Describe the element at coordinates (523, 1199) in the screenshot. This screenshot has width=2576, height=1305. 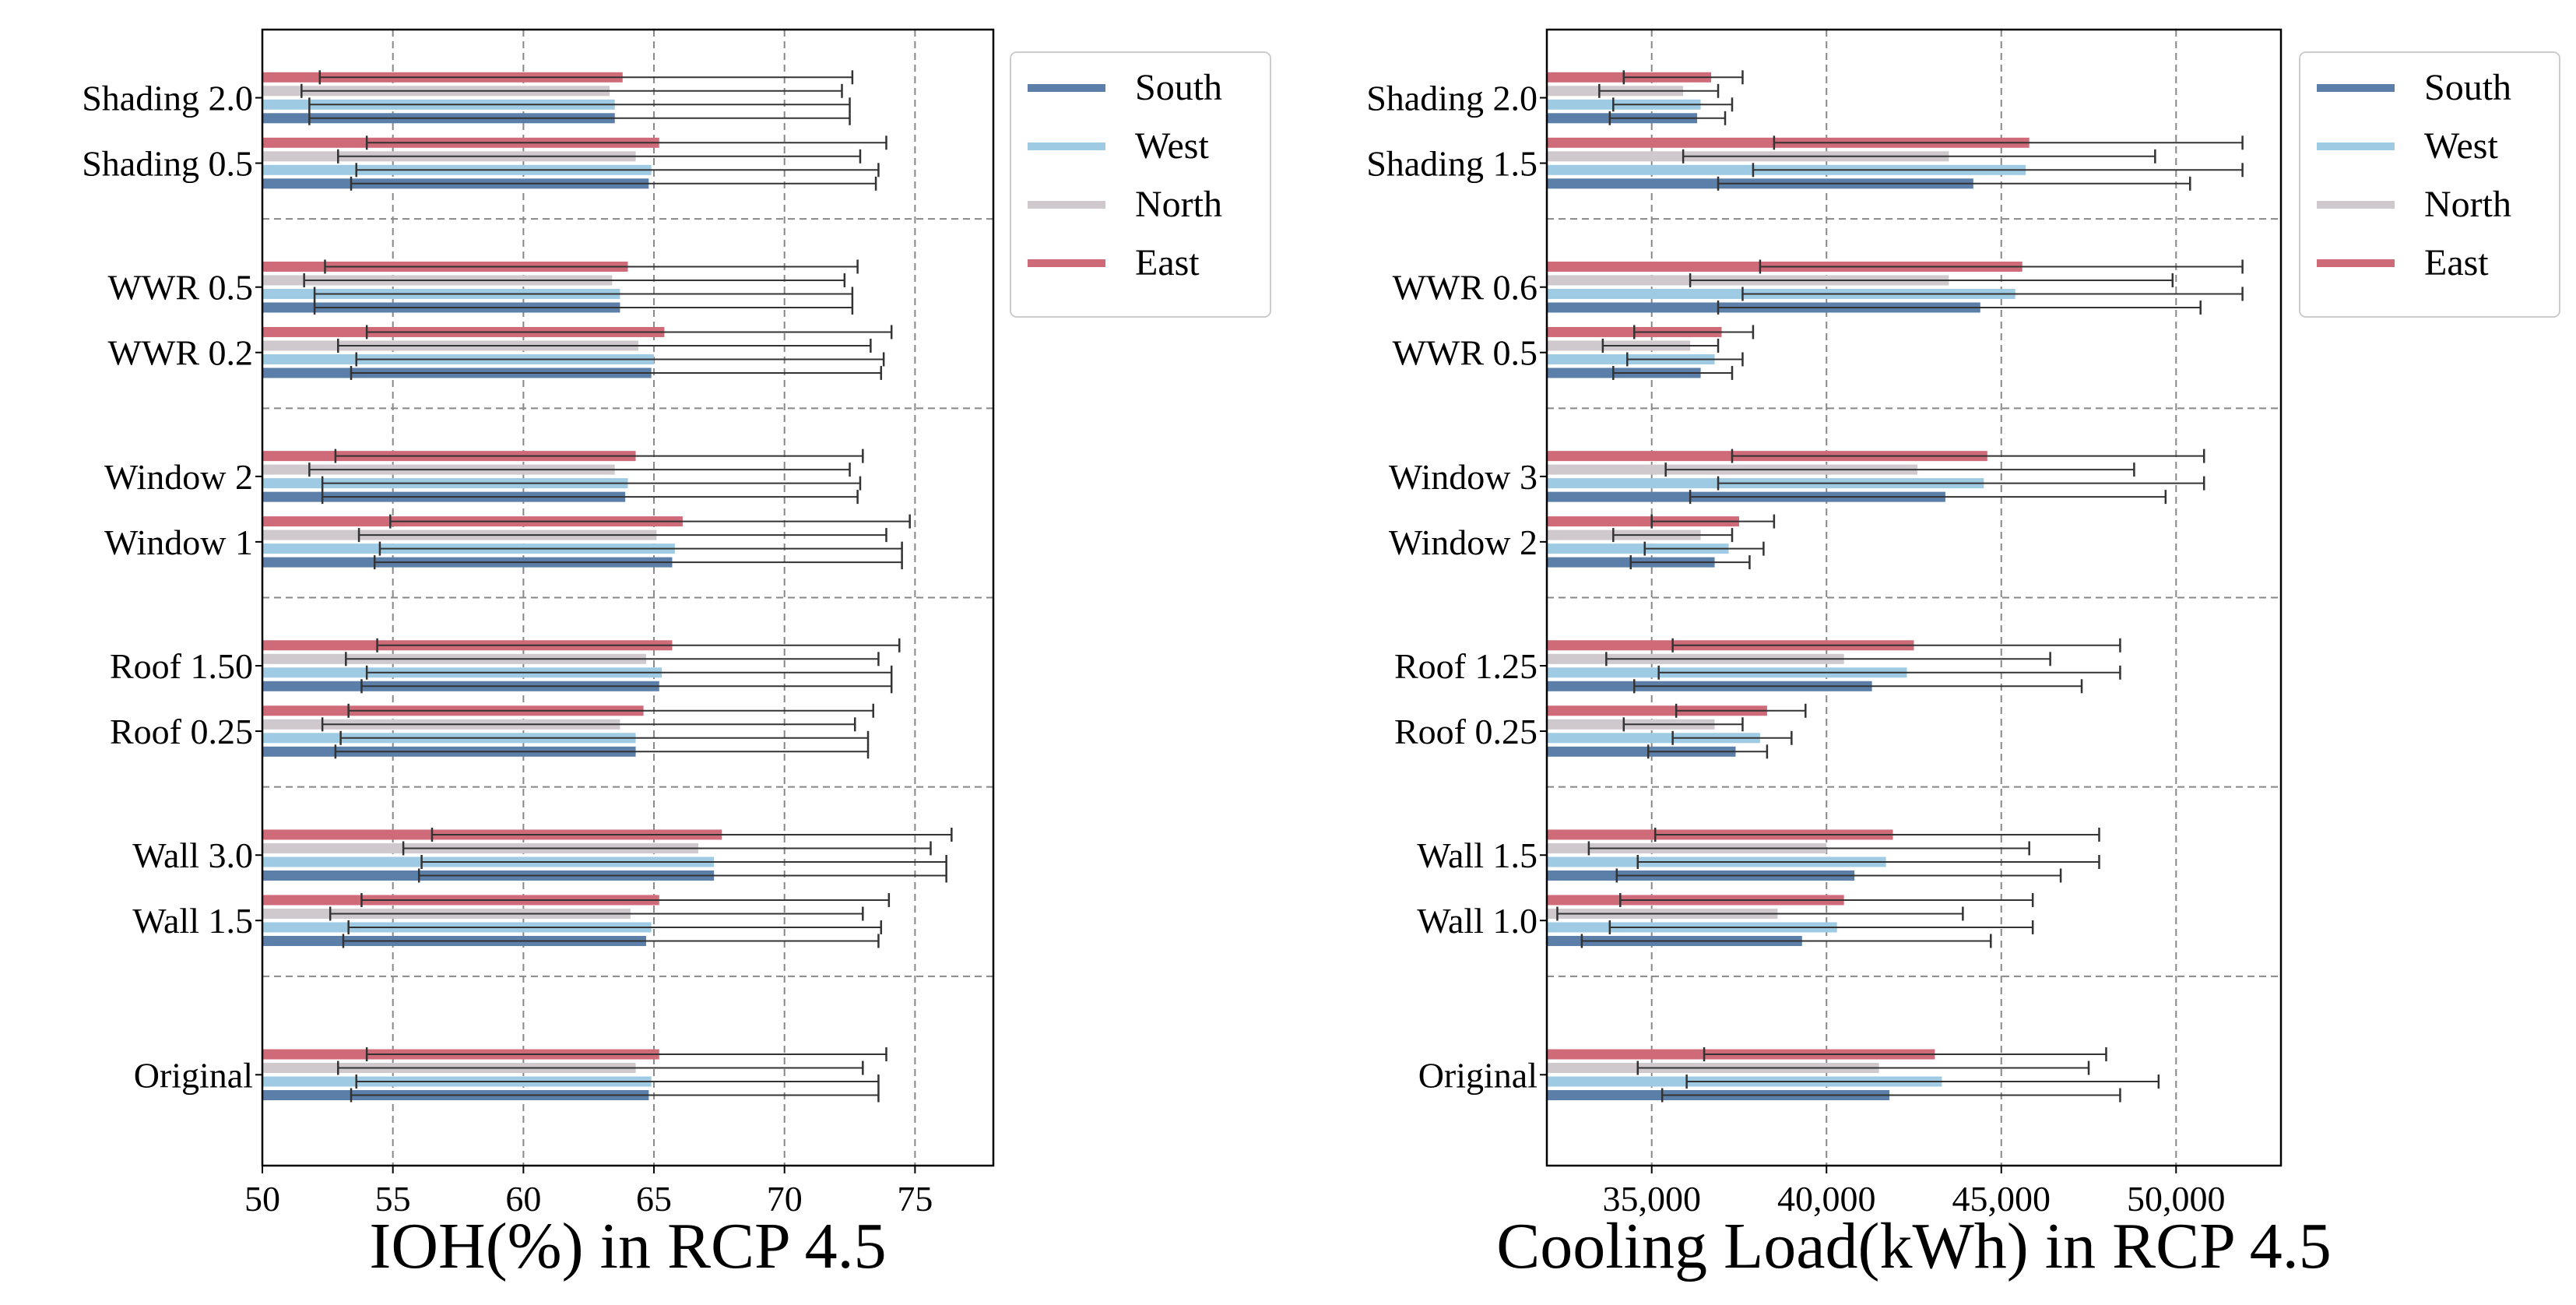
I see `xtick-label: 60` at that location.